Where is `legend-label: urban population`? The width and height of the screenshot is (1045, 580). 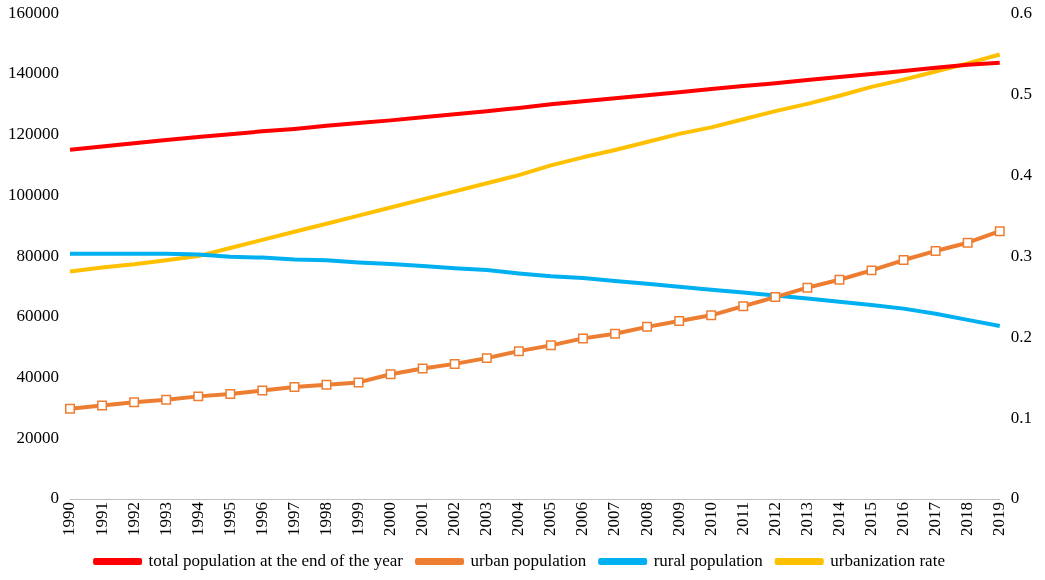
legend-label: urban population is located at coordinates (528, 560).